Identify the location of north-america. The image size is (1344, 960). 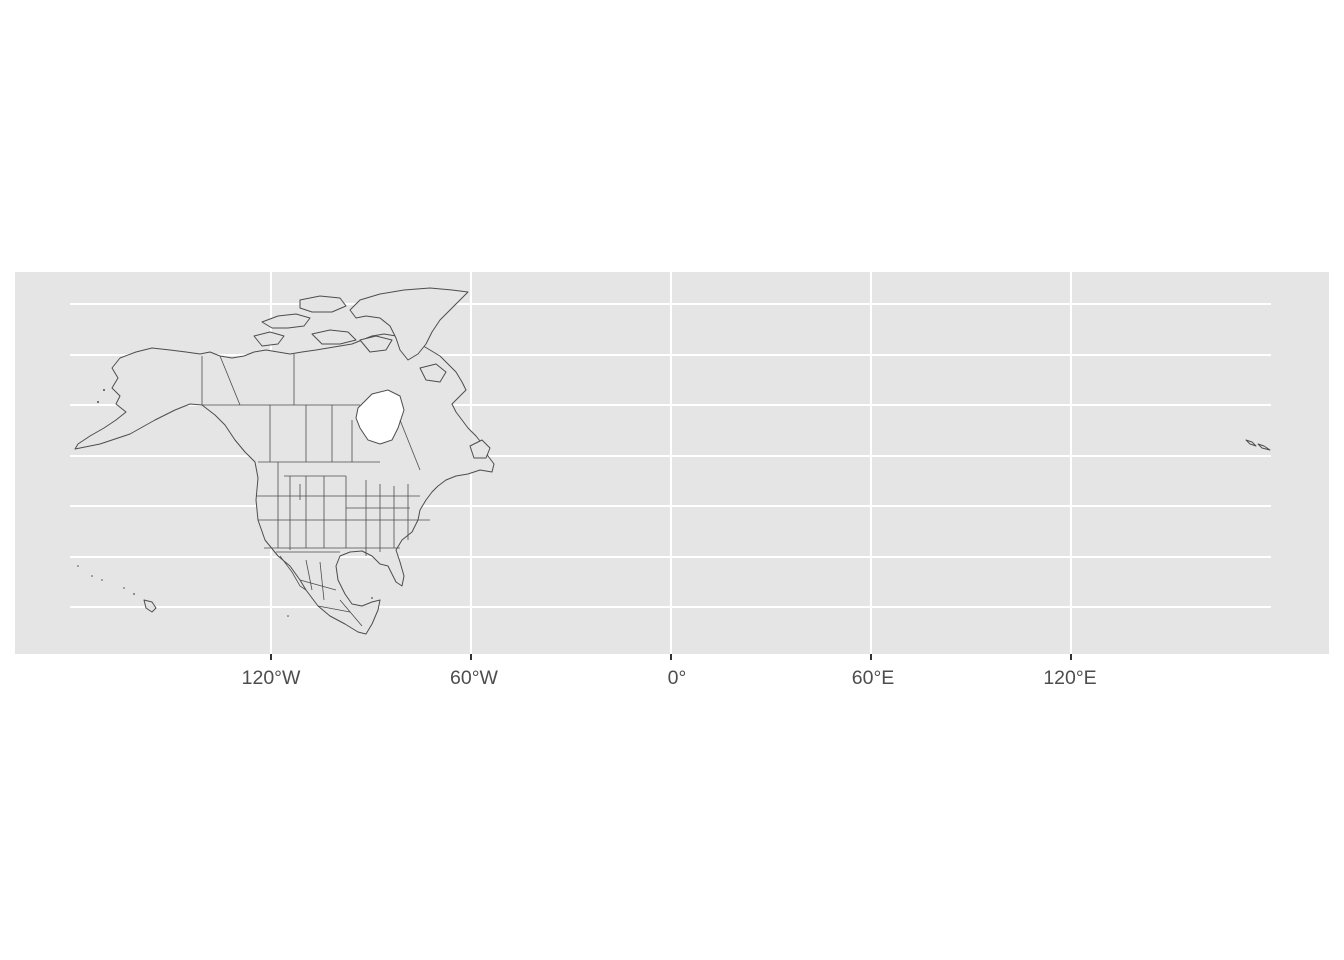
(284, 461).